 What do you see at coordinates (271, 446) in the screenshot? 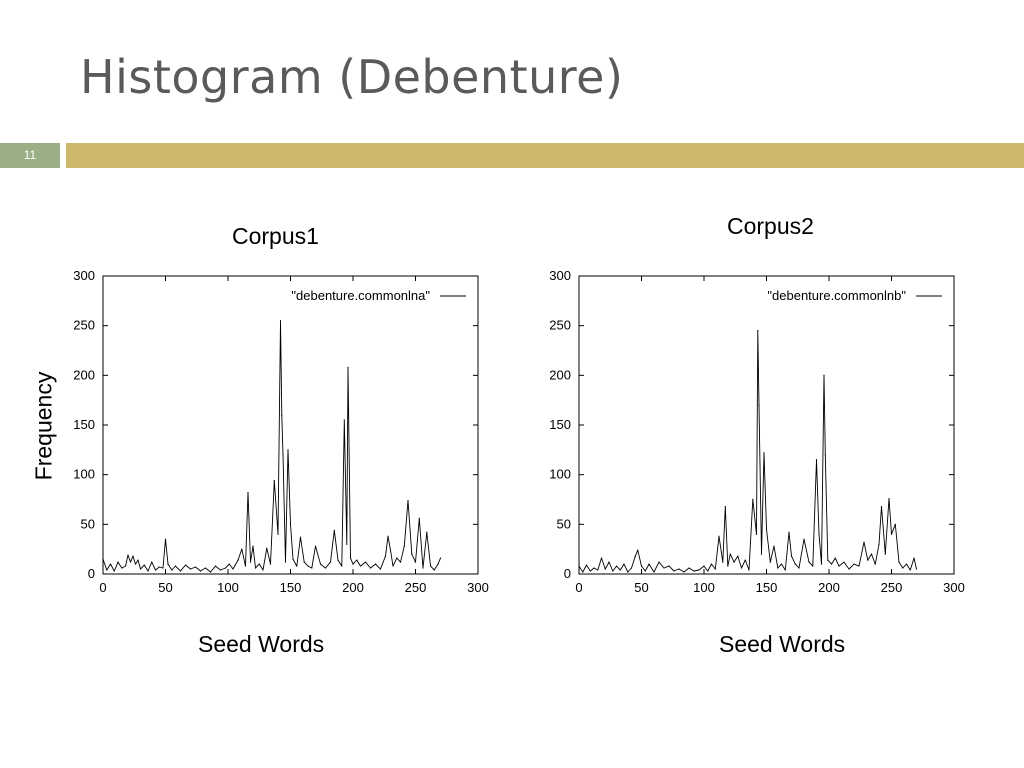
I see `series-line` at bounding box center [271, 446].